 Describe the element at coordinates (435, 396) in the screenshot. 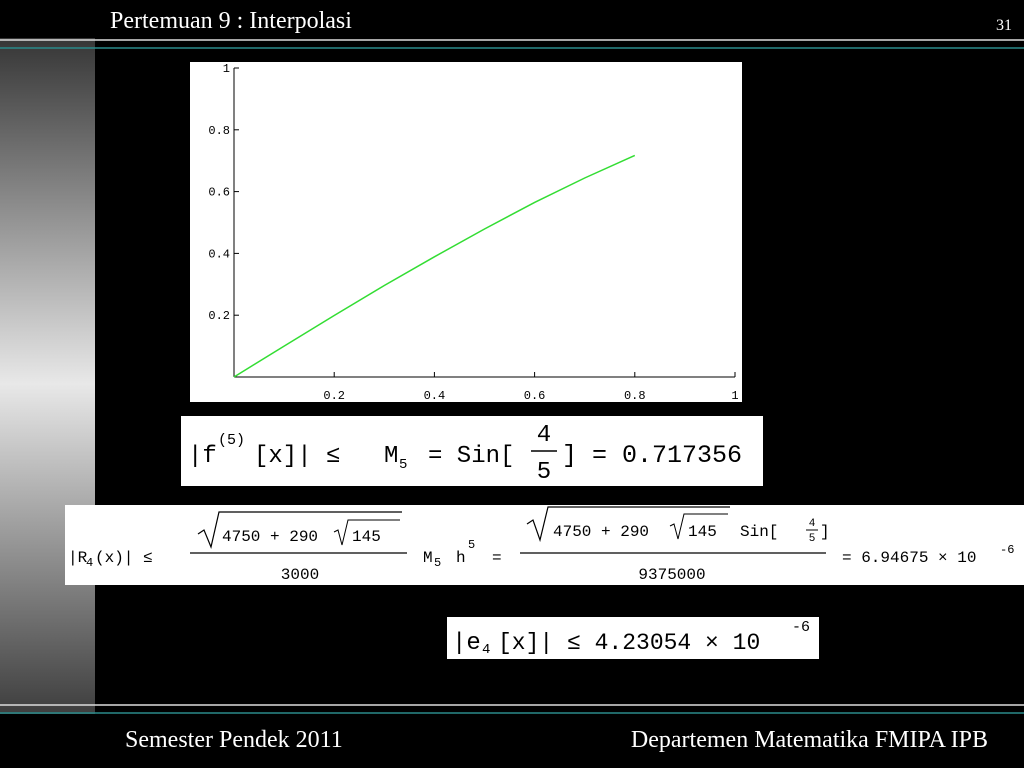

I see `x-tick-label: 0.4` at that location.